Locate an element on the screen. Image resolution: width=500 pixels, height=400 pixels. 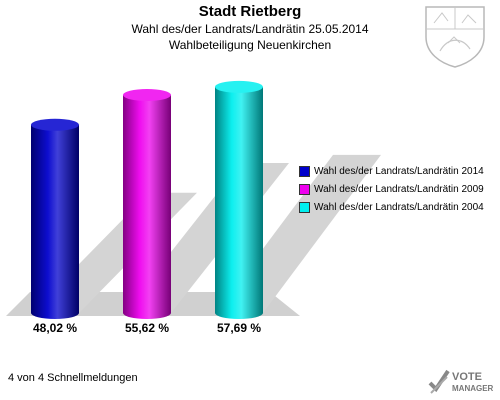
status-text: 4 von 4 Schnellmeldungen is located at coordinates (73, 378).